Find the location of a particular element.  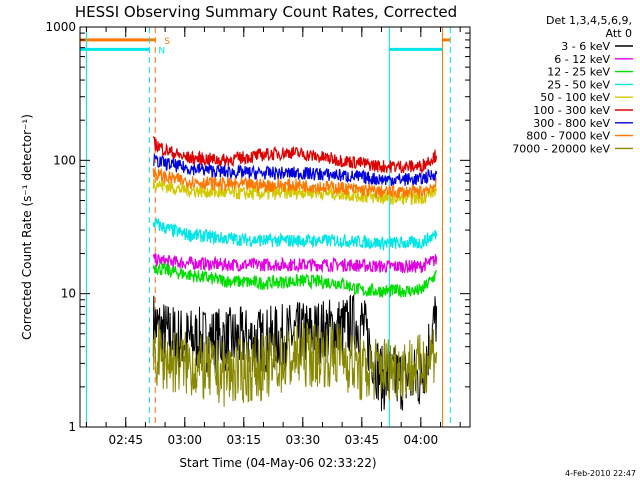

y-tick-label-3: 1000 is located at coordinates (60, 27).